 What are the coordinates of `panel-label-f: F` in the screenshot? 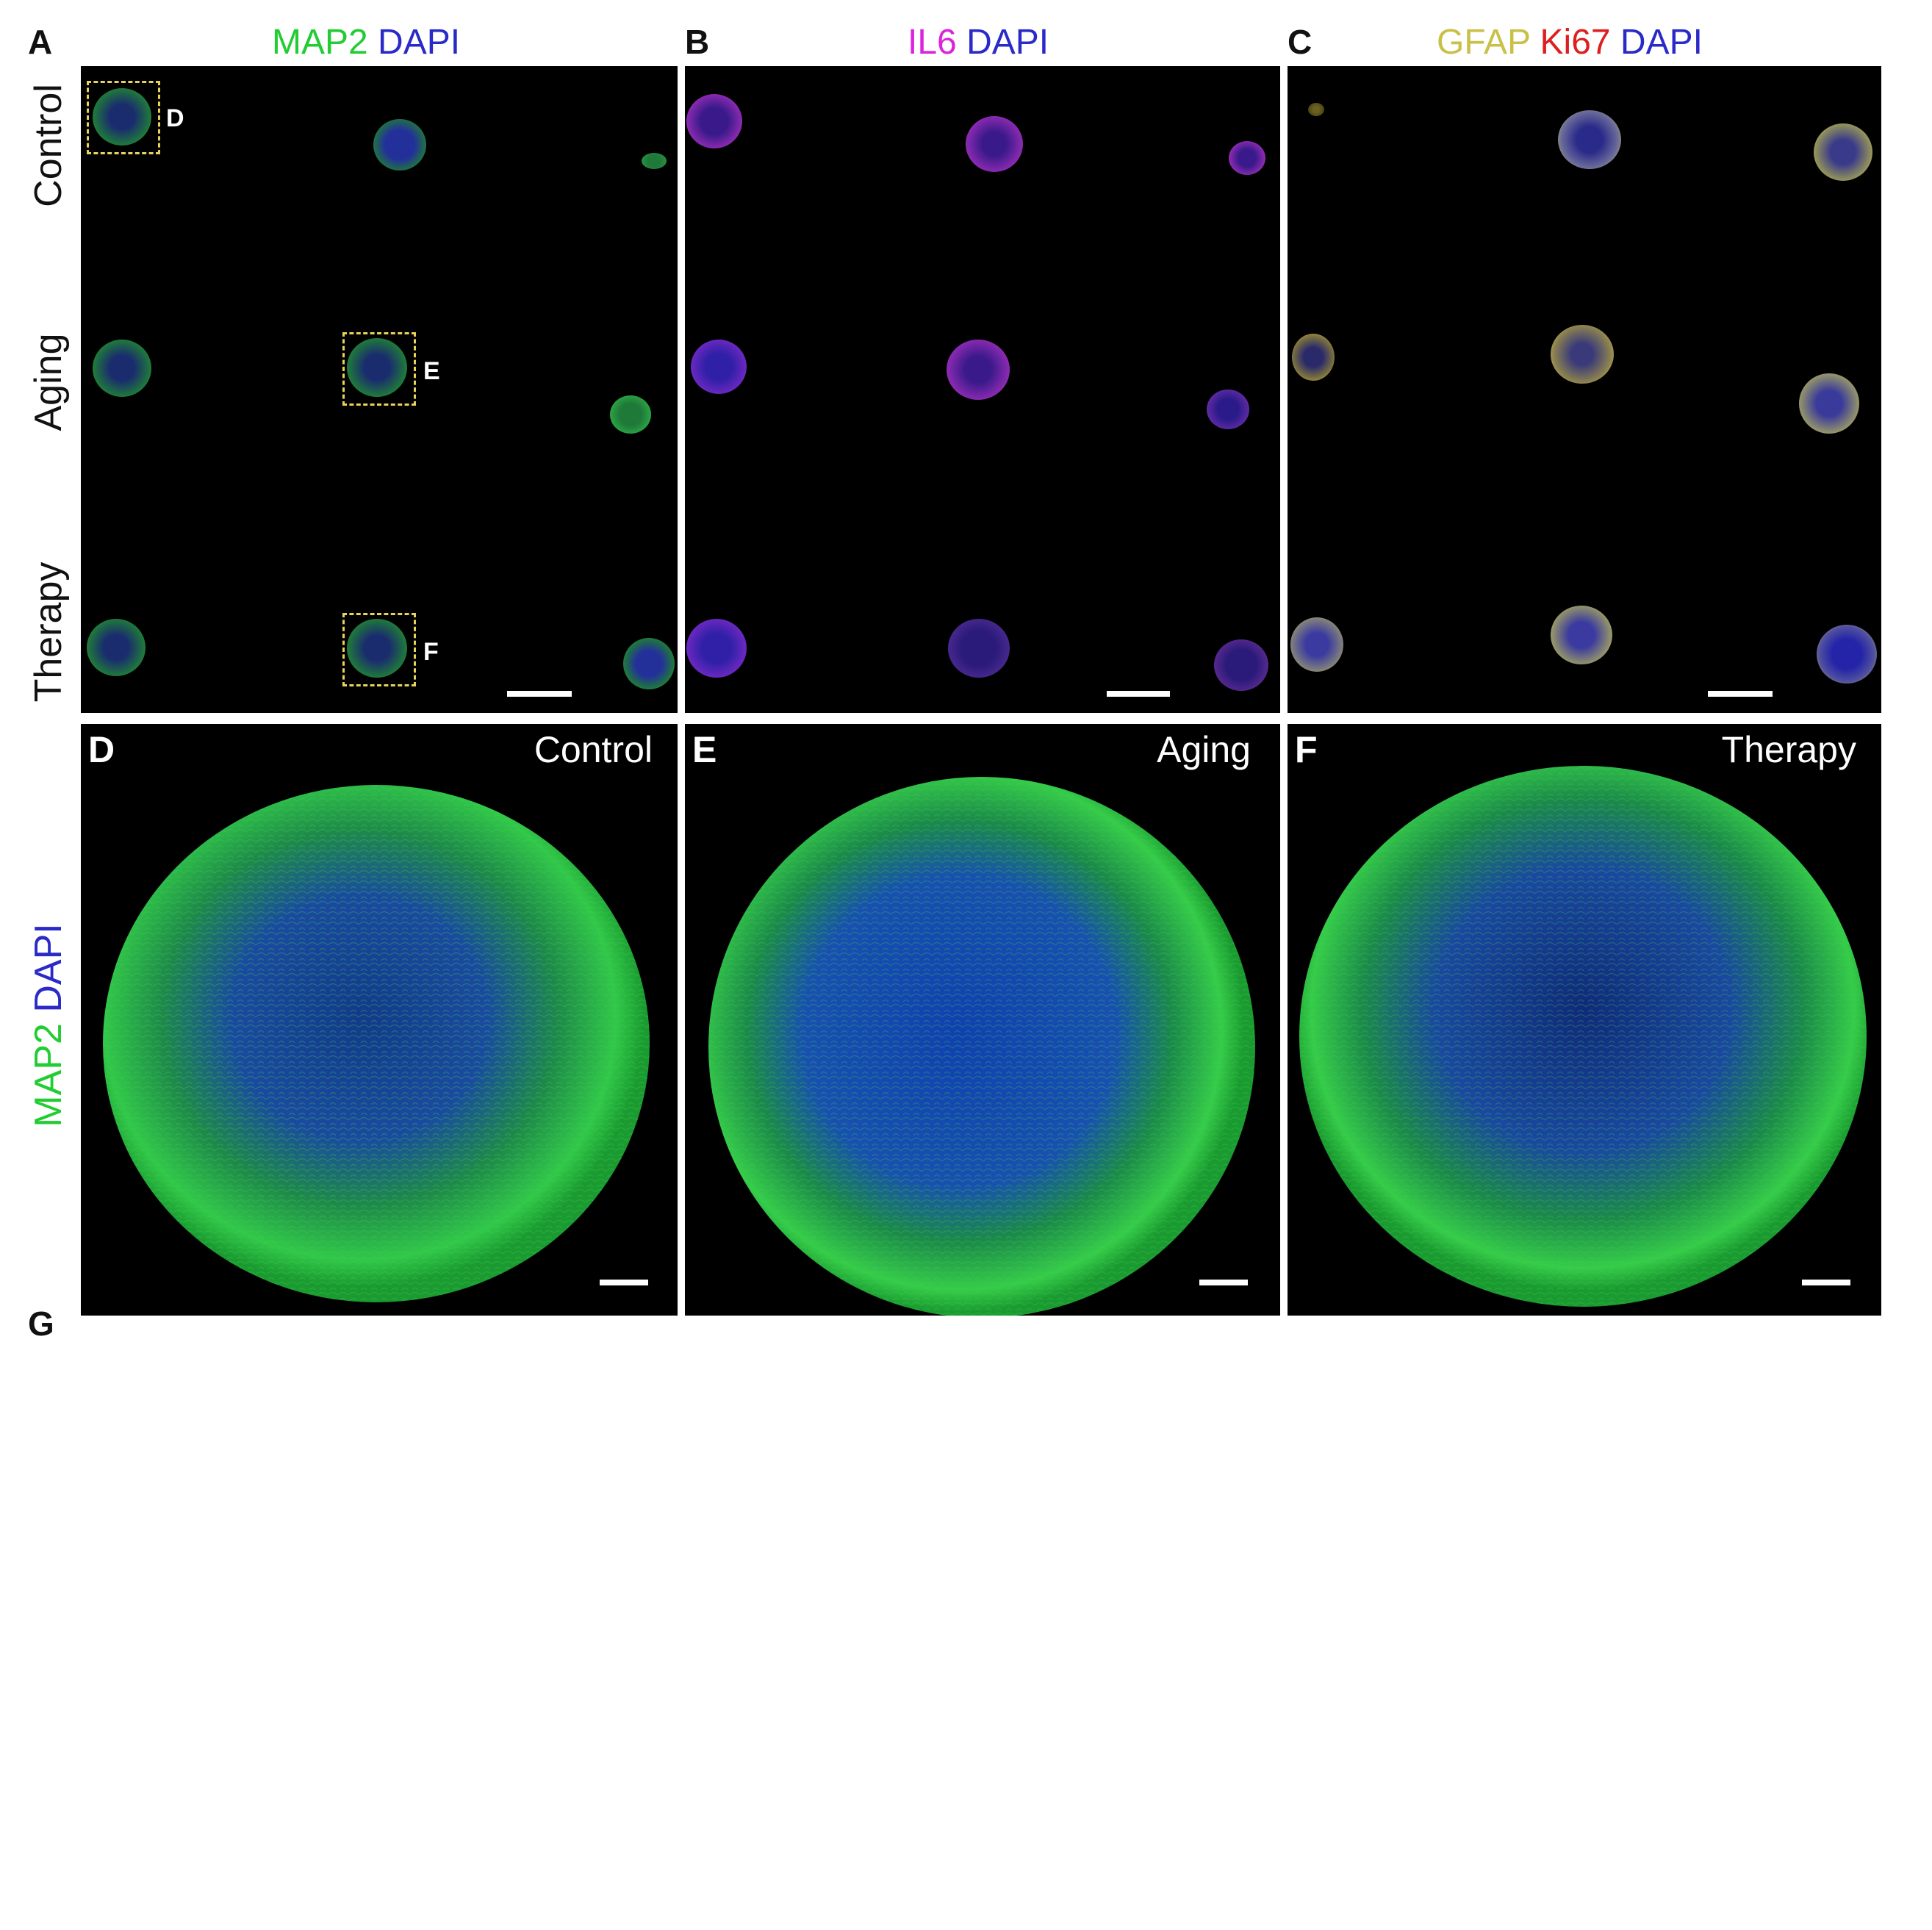 It's located at (1307, 749).